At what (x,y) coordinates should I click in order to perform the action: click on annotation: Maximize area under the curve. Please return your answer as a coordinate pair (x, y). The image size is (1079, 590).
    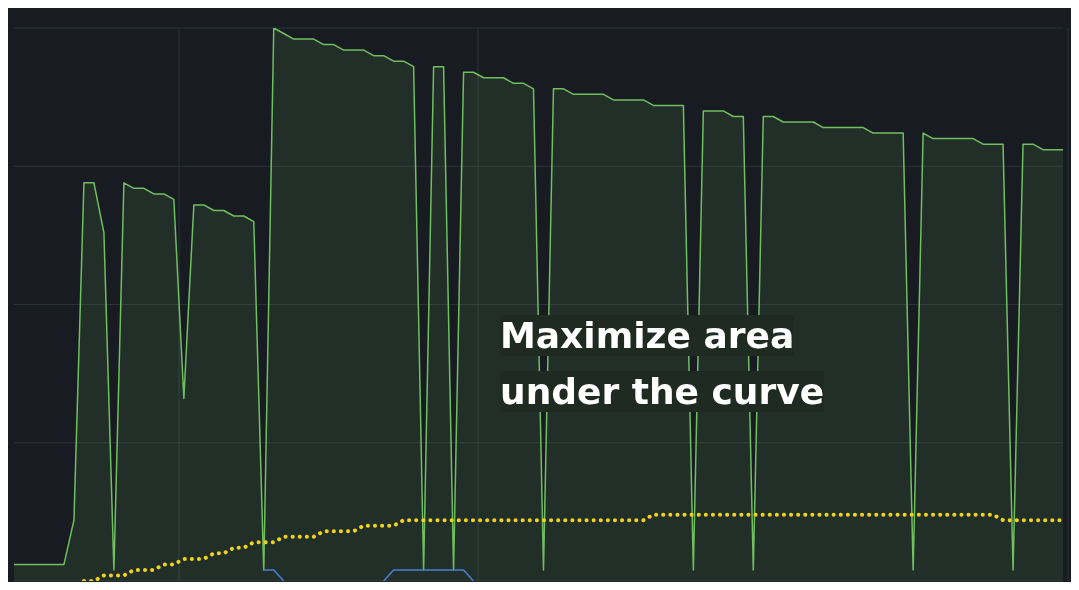
    Looking at the image, I should click on (662, 363).